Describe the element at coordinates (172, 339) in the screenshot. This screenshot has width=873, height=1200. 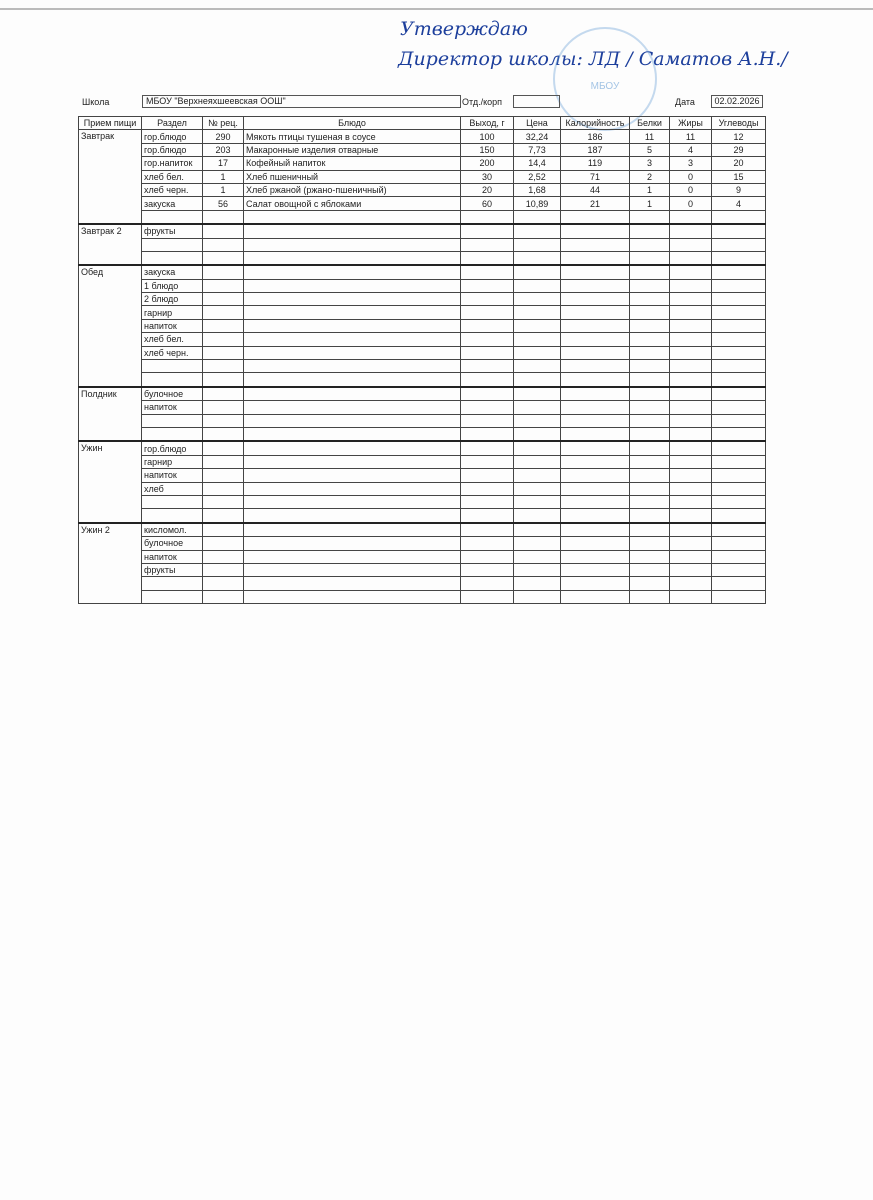
I see `table-cell: хлеб бел.` at that location.